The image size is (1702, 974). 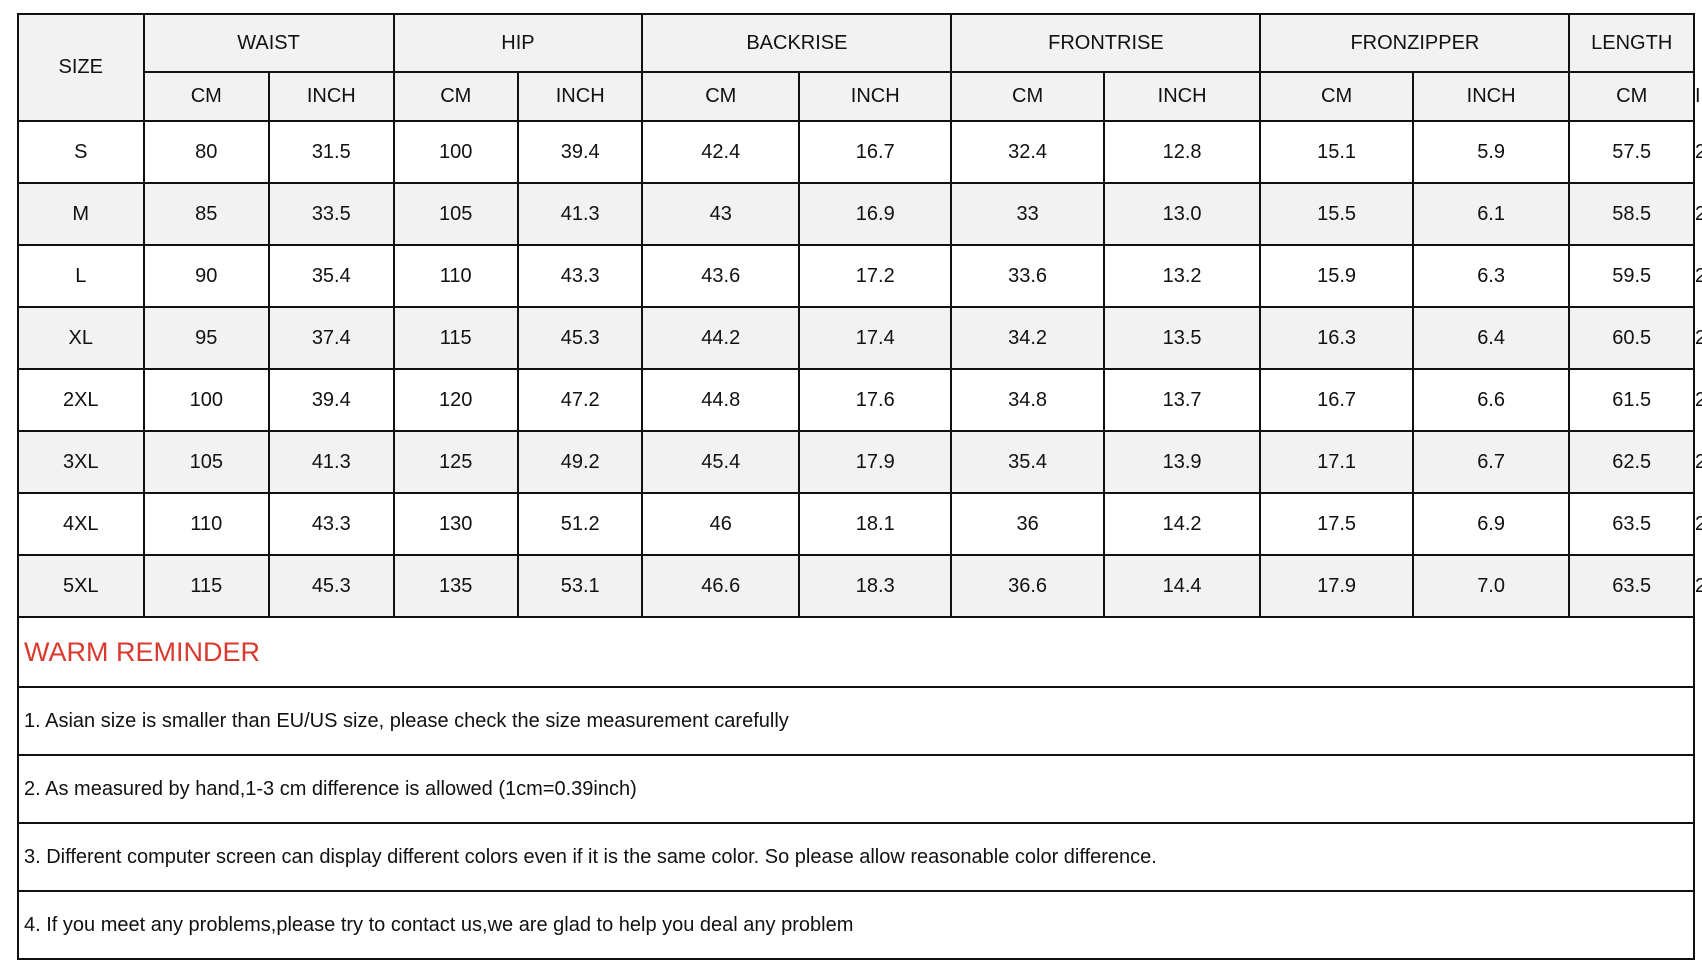 What do you see at coordinates (721, 338) in the screenshot?
I see `value-cell: 44.2` at bounding box center [721, 338].